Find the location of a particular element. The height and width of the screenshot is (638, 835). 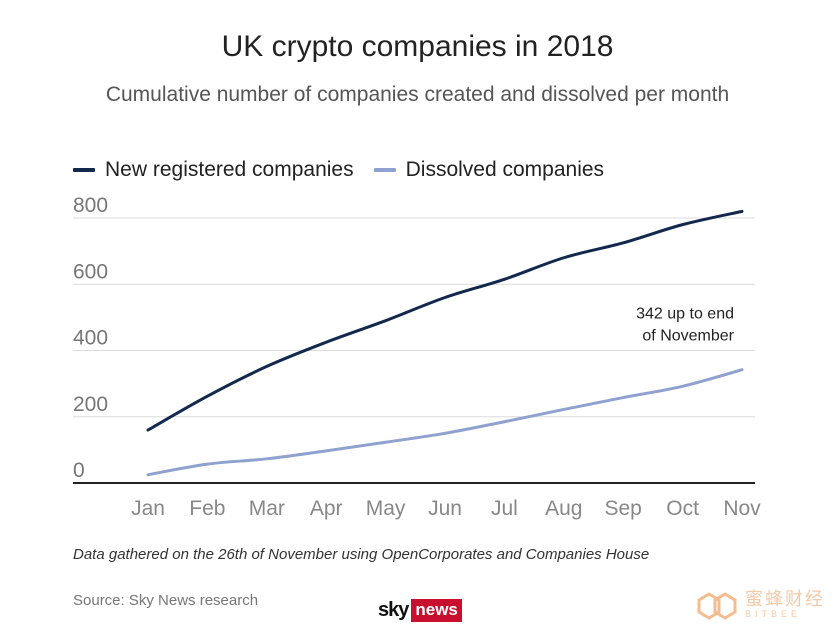

x-tick-label-oct: Oct is located at coordinates (682, 508).